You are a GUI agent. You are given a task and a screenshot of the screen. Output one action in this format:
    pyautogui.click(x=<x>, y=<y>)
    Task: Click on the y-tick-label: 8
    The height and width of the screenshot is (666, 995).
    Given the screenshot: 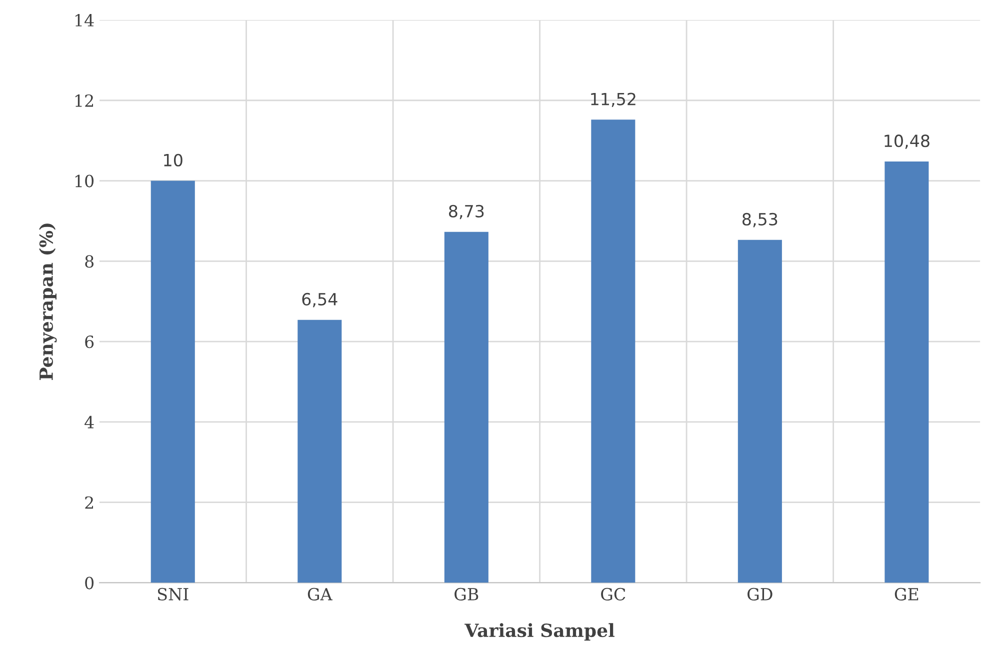 What is the action you would take?
    pyautogui.click(x=89, y=261)
    